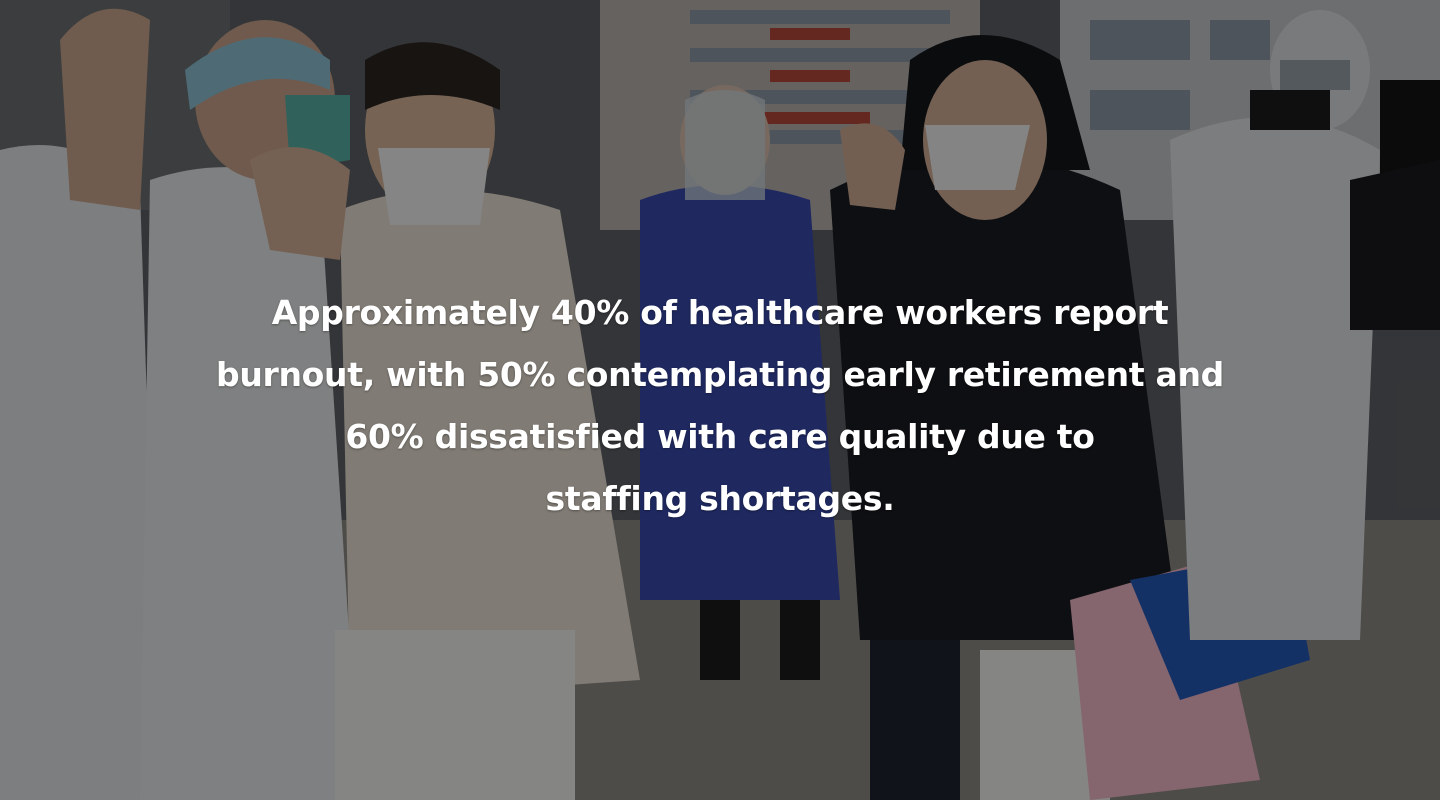 The height and width of the screenshot is (800, 1440). Describe the element at coordinates (432, 76) in the screenshot. I see `woman-hair` at that location.